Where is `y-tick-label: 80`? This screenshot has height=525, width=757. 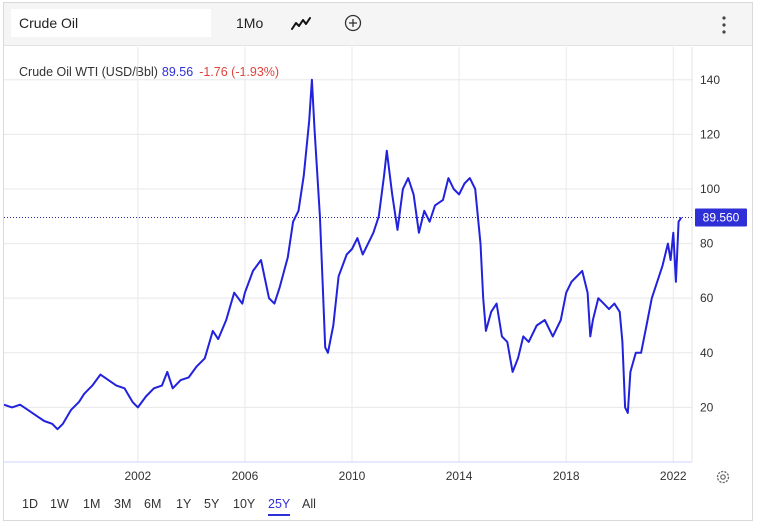
y-tick-label: 80 is located at coordinates (707, 244).